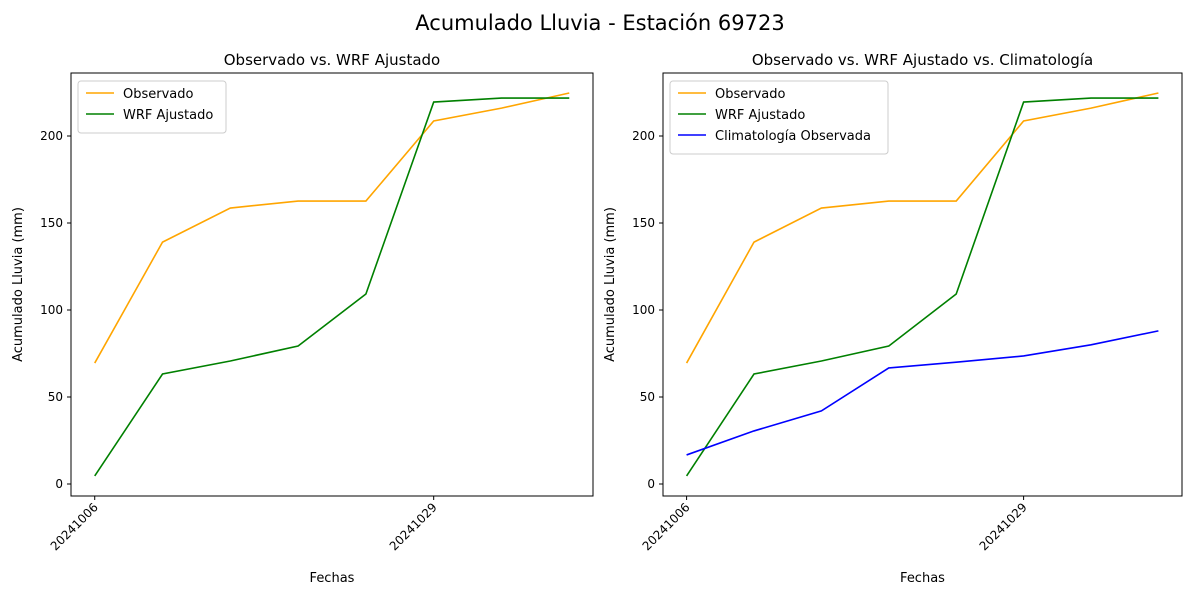  Describe the element at coordinates (599, 23) in the screenshot. I see `figure-title: Acumulado Lluvia - Estación 69723` at that location.